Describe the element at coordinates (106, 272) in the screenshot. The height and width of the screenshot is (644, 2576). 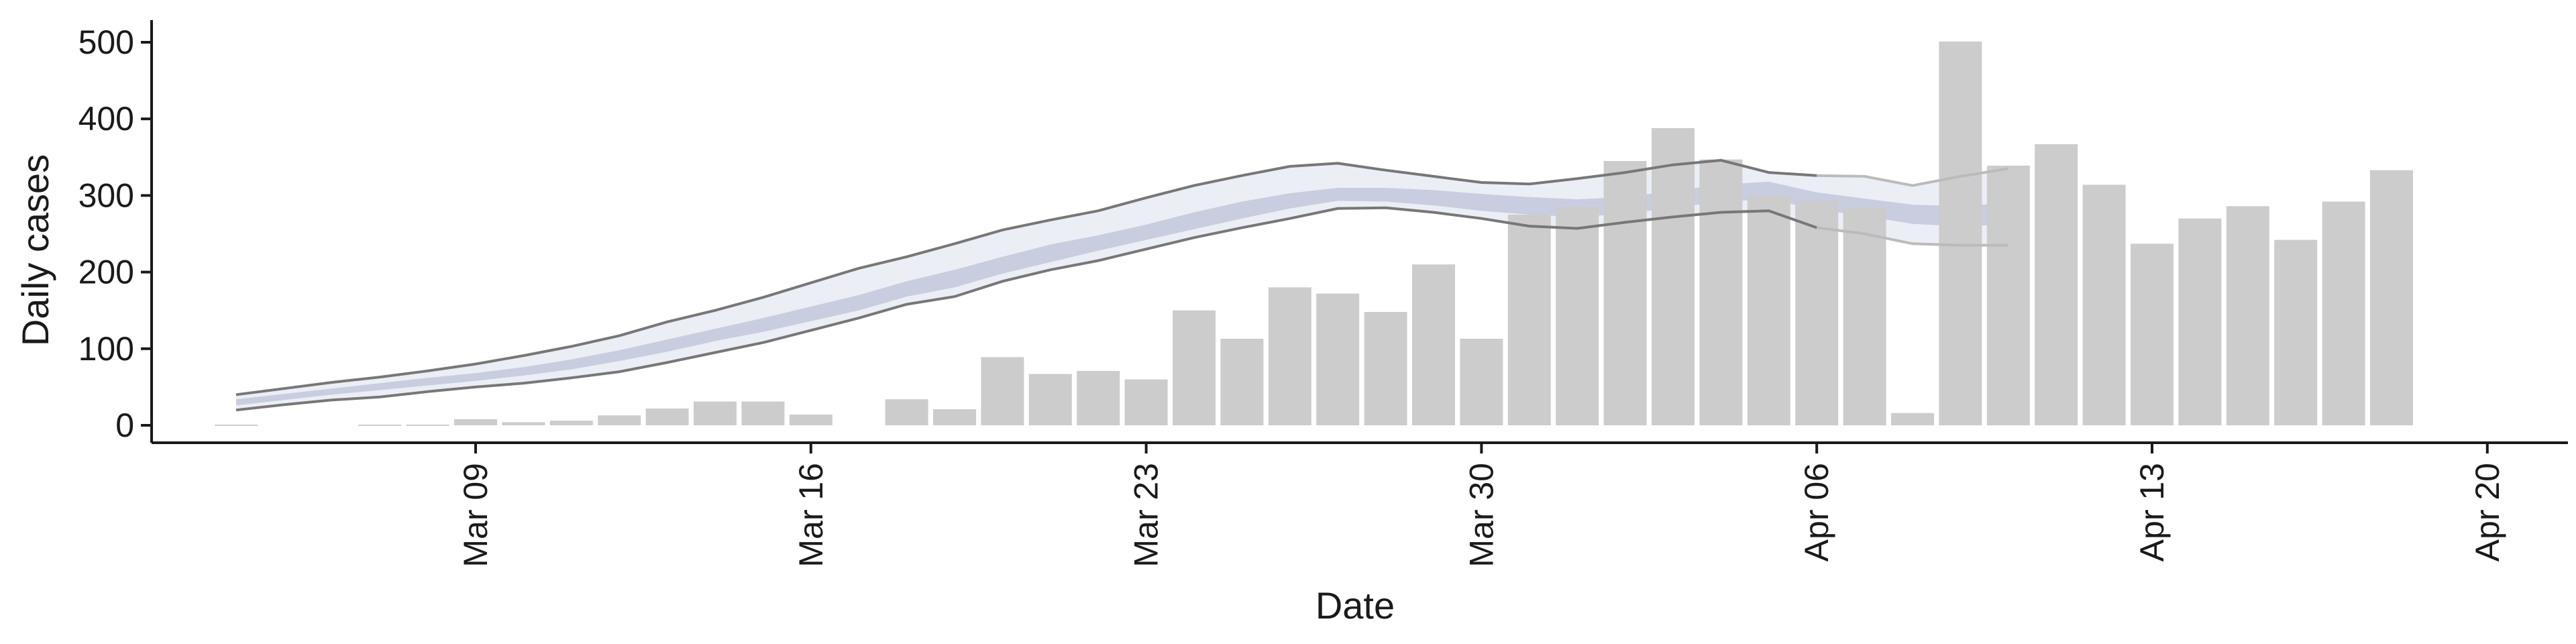
I see `y-tick-label: 200` at that location.